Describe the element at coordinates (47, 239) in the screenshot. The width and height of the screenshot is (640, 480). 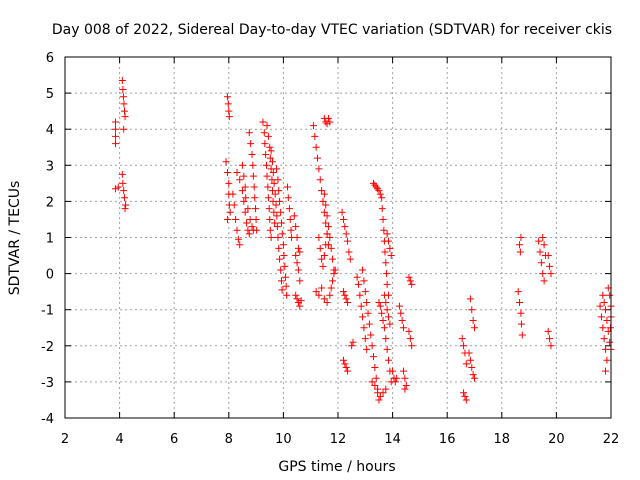
I see `y-tick-labels: -4 -3 -2 -1 0 1 2 3 4 5 6` at that location.